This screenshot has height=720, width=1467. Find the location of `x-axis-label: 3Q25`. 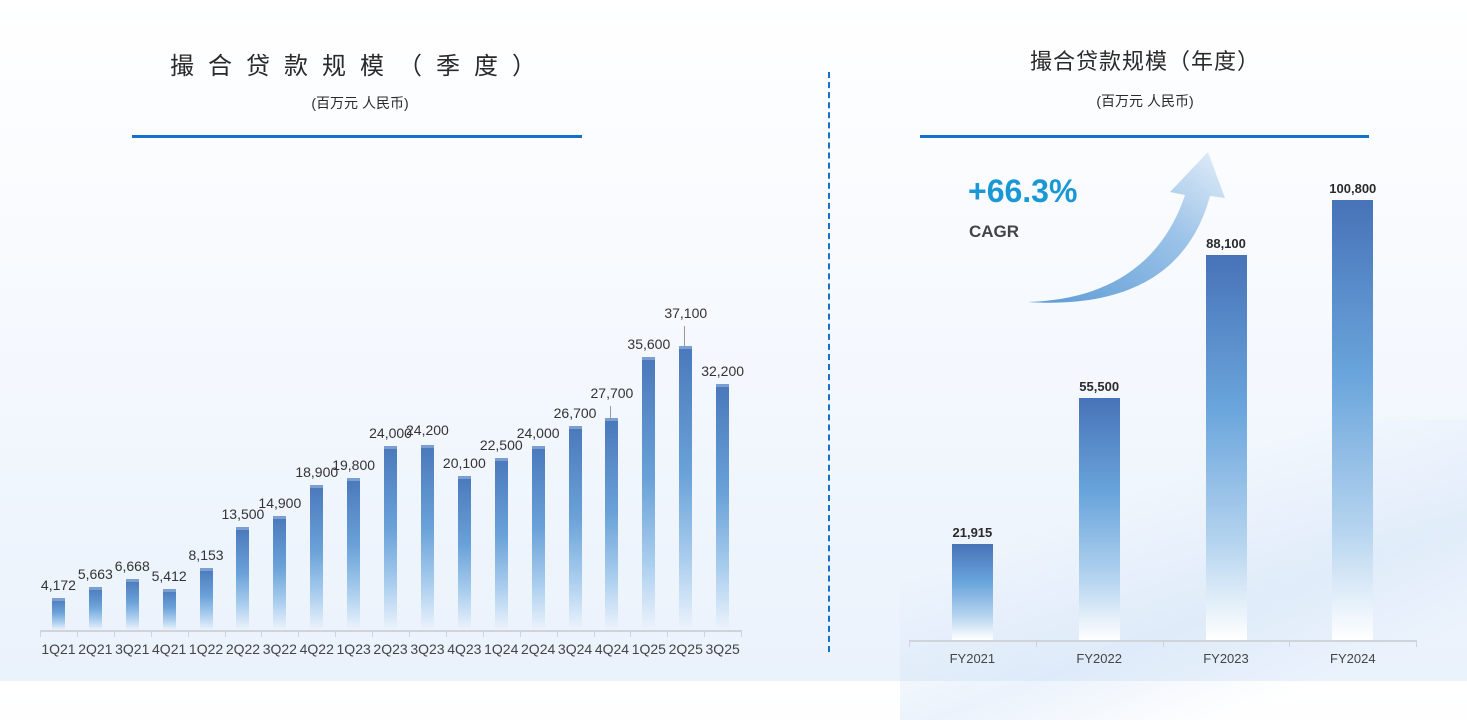

x-axis-label: 3Q25 is located at coordinates (722, 649).